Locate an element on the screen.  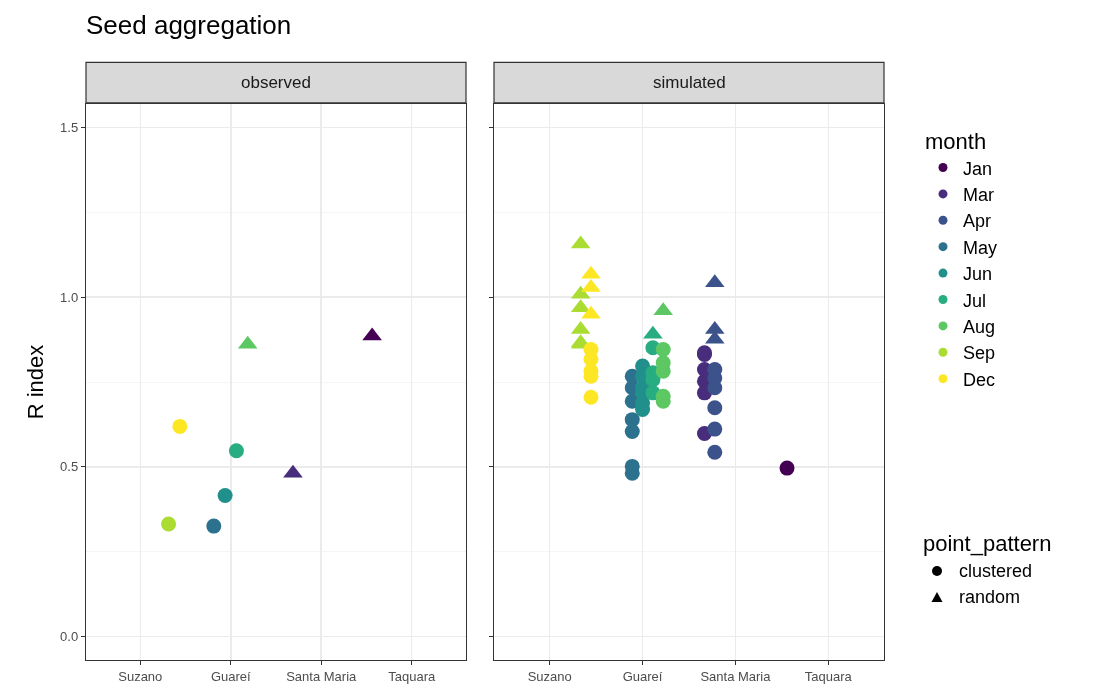
text: random is located at coordinates (990, 597).